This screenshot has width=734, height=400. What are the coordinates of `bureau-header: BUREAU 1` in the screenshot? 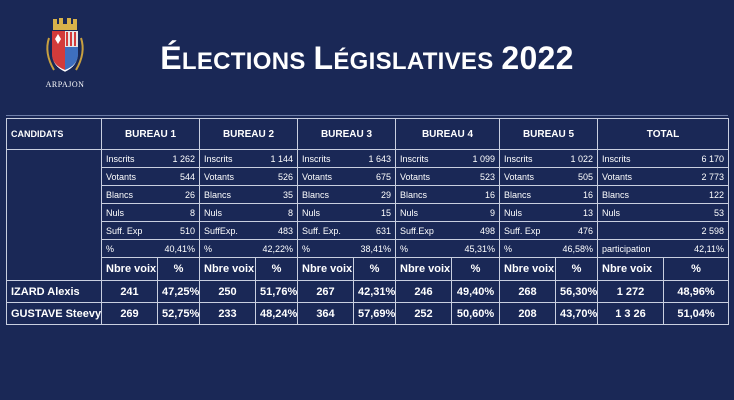 It's located at (150, 134).